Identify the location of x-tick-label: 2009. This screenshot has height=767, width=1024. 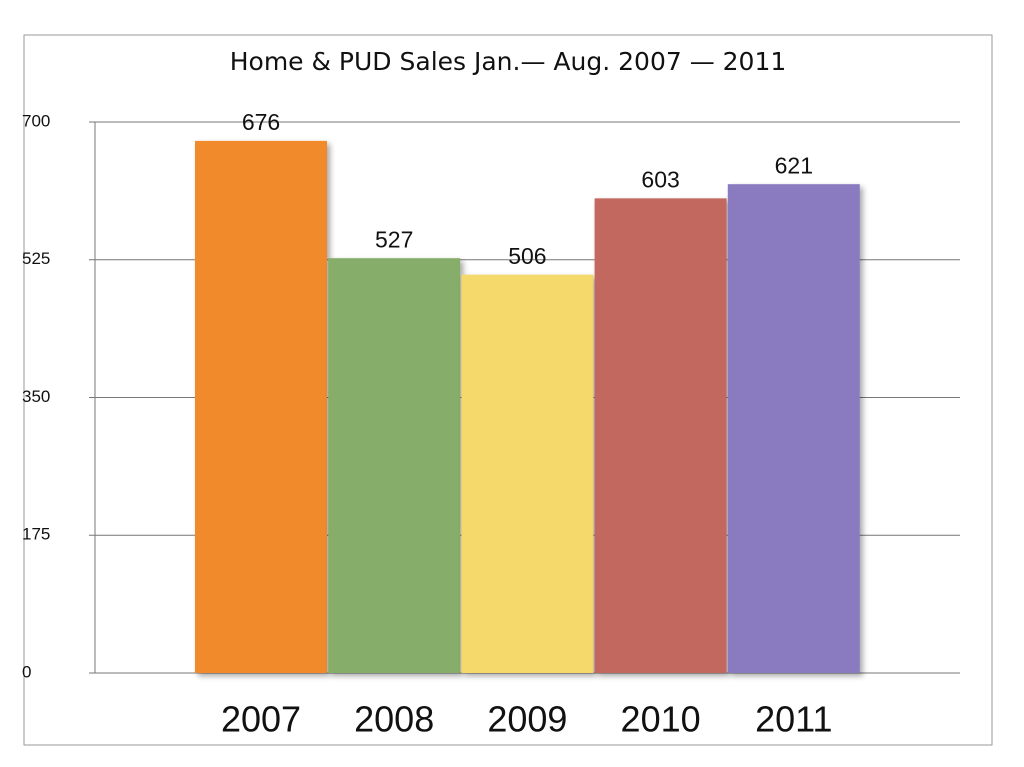
(527, 719).